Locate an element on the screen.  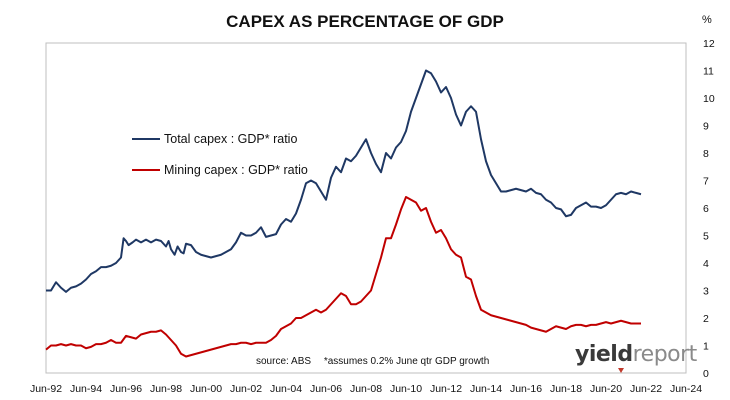
legend-swatch-total is located at coordinates (146, 139).